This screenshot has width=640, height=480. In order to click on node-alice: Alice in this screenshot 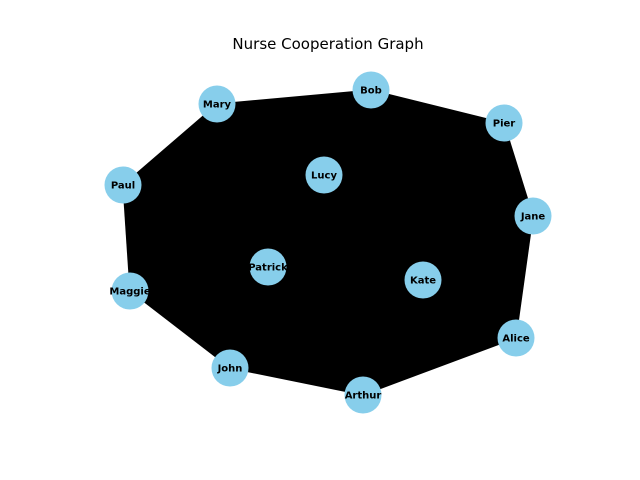, I will do `click(516, 338)`.